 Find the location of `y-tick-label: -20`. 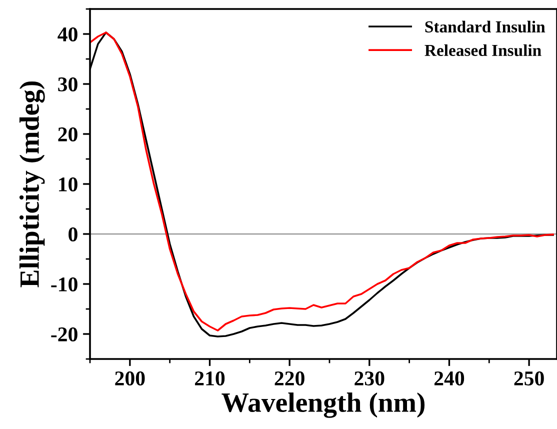

y-tick-label: -20 is located at coordinates (64, 334).